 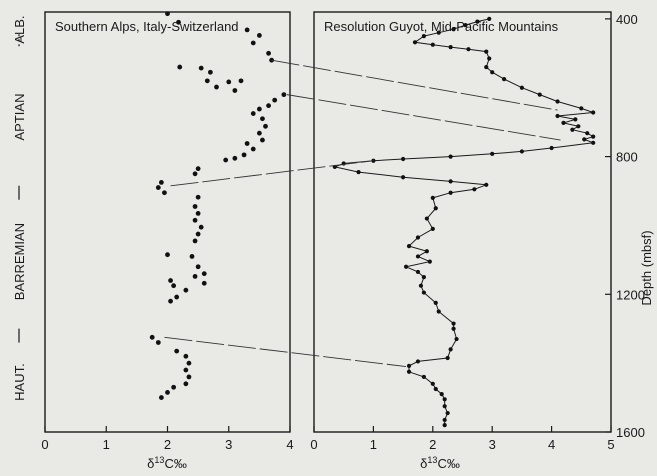 I want to click on right-y-tick-label: 1200, so click(x=630, y=294).